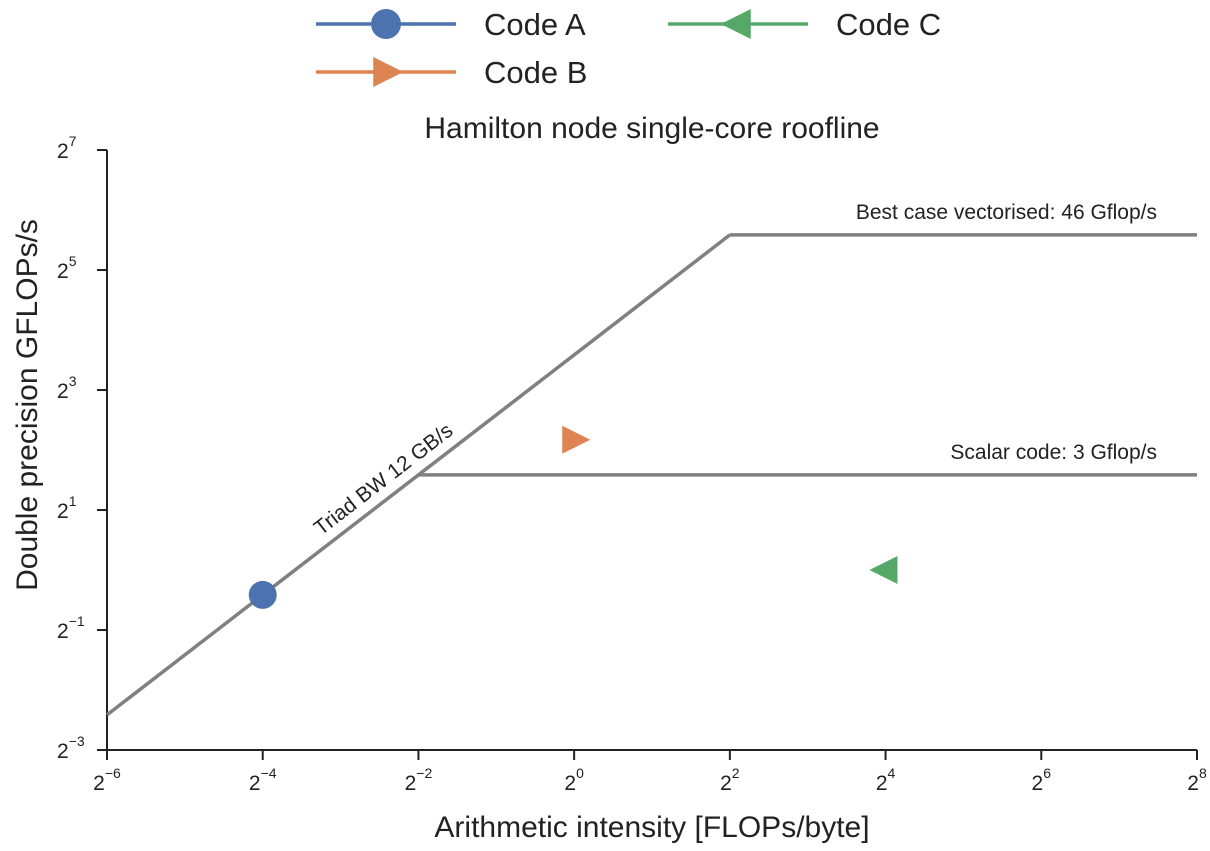 The height and width of the screenshot is (851, 1210). What do you see at coordinates (535, 24) in the screenshot?
I see `legend-label: Code A` at bounding box center [535, 24].